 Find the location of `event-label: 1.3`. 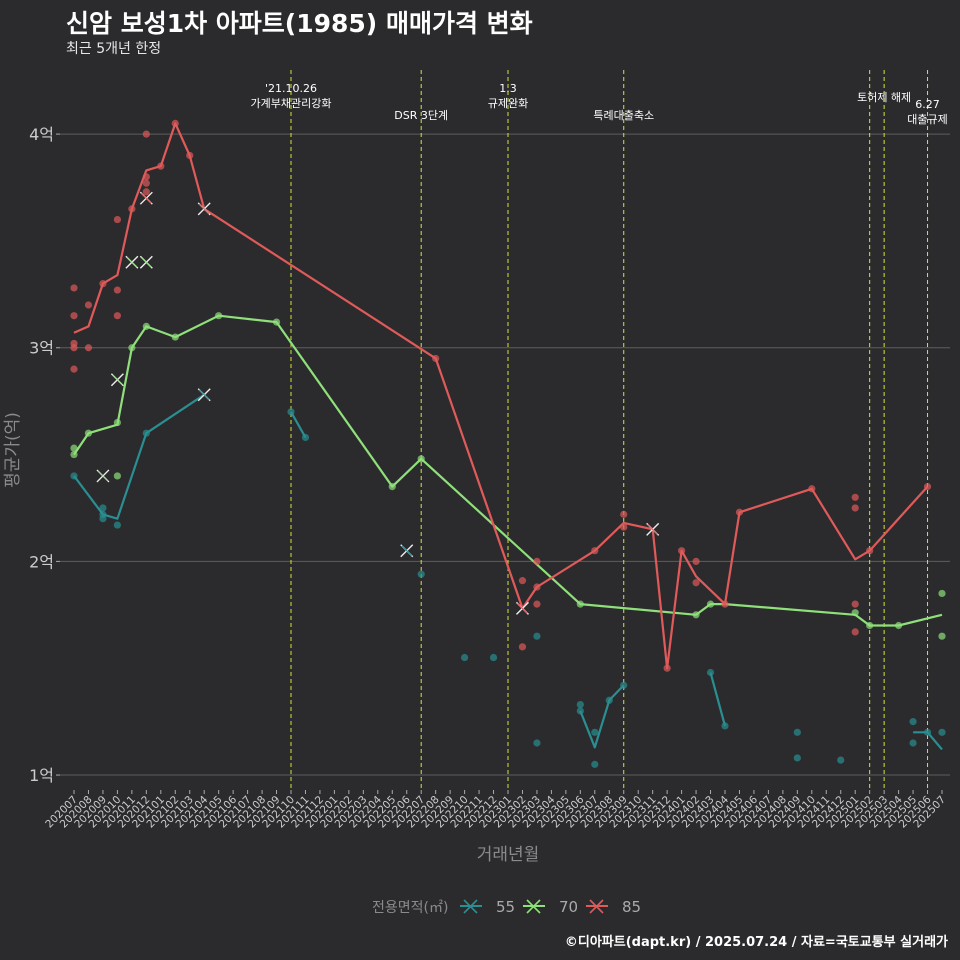

event-label: 1.3 is located at coordinates (508, 88).